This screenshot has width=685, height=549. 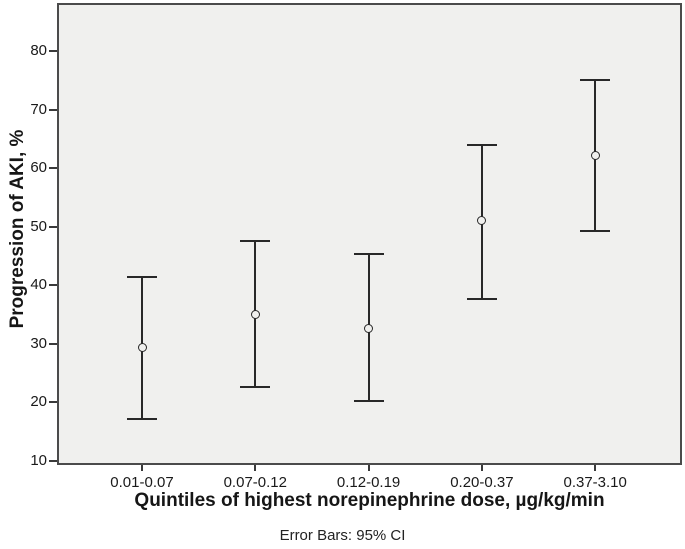 What do you see at coordinates (482, 482) in the screenshot?
I see `x-tick-label: 0.20-0.37` at bounding box center [482, 482].